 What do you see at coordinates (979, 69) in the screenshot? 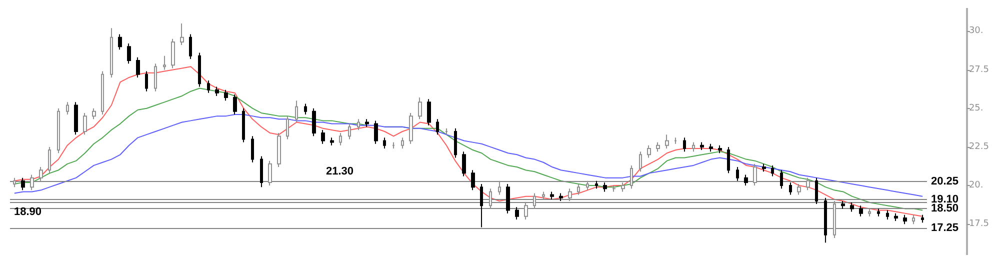
I see `y-tick-label: 27.5` at bounding box center [979, 69].